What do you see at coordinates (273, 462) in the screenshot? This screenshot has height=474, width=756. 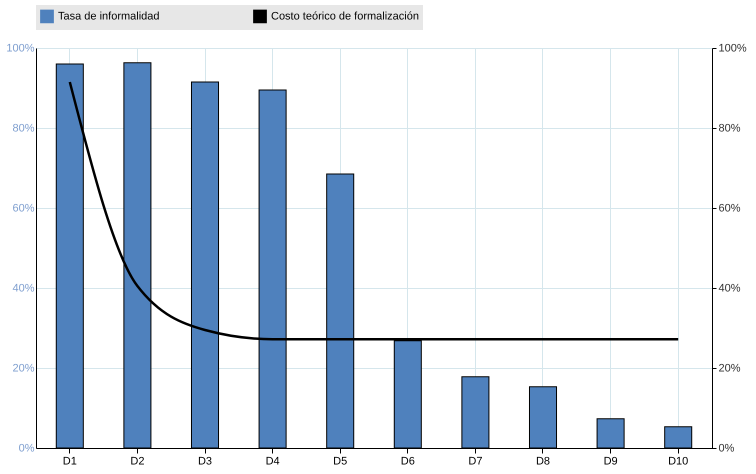 I see `x-tick-label: D4` at bounding box center [273, 462].